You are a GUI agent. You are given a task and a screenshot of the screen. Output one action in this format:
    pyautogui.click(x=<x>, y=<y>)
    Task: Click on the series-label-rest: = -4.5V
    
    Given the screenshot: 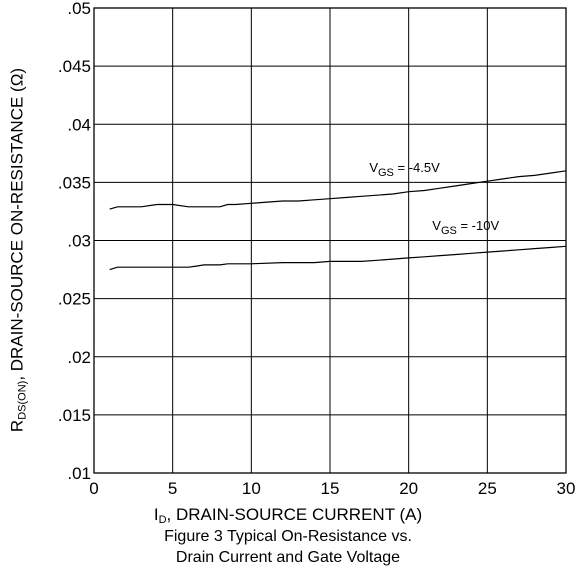 What is the action you would take?
    pyautogui.click(x=417, y=167)
    